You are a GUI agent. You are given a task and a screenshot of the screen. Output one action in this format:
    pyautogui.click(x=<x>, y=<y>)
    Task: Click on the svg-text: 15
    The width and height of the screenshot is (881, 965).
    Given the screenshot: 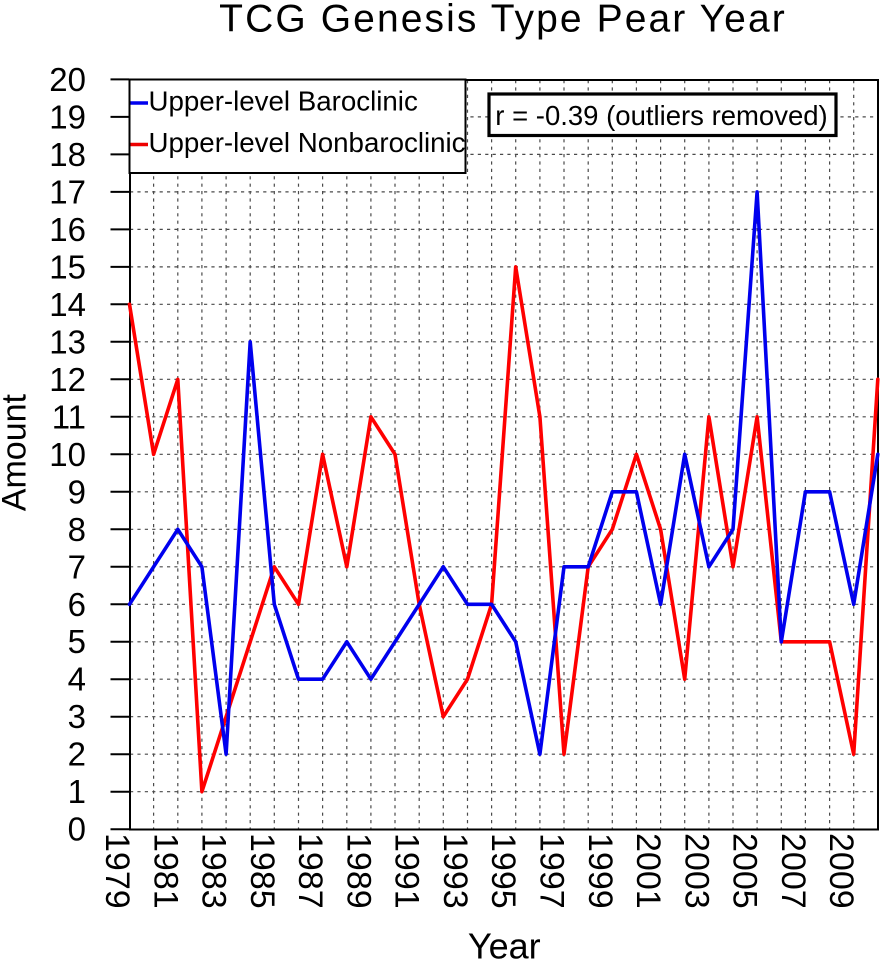 What is the action you would take?
    pyautogui.click(x=67, y=266)
    